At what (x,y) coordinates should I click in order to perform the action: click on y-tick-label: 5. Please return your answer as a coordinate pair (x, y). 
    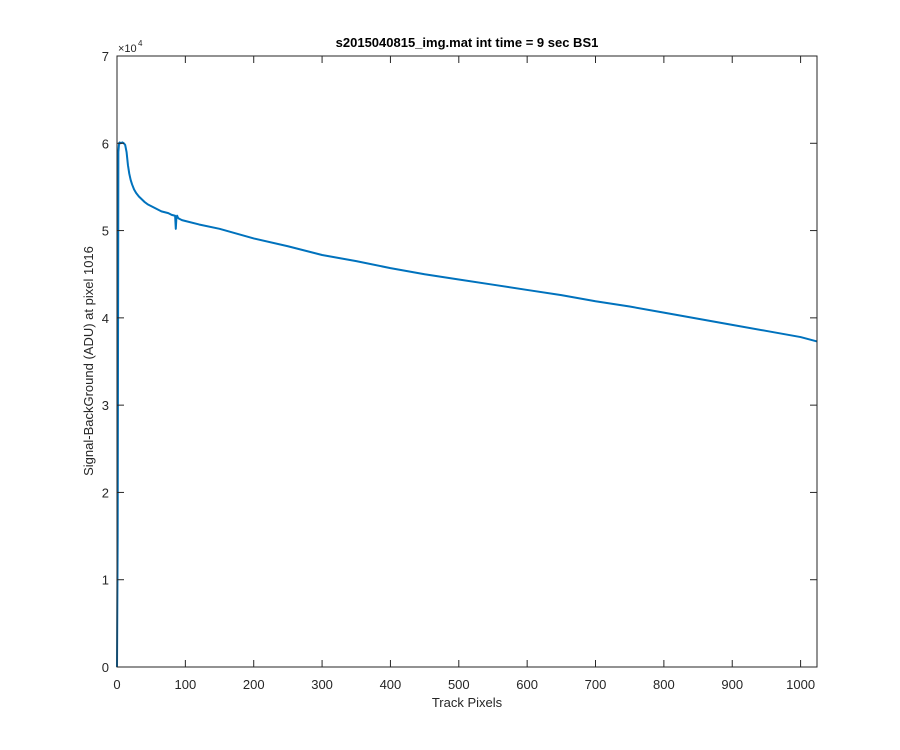
    Looking at the image, I should click on (105, 231).